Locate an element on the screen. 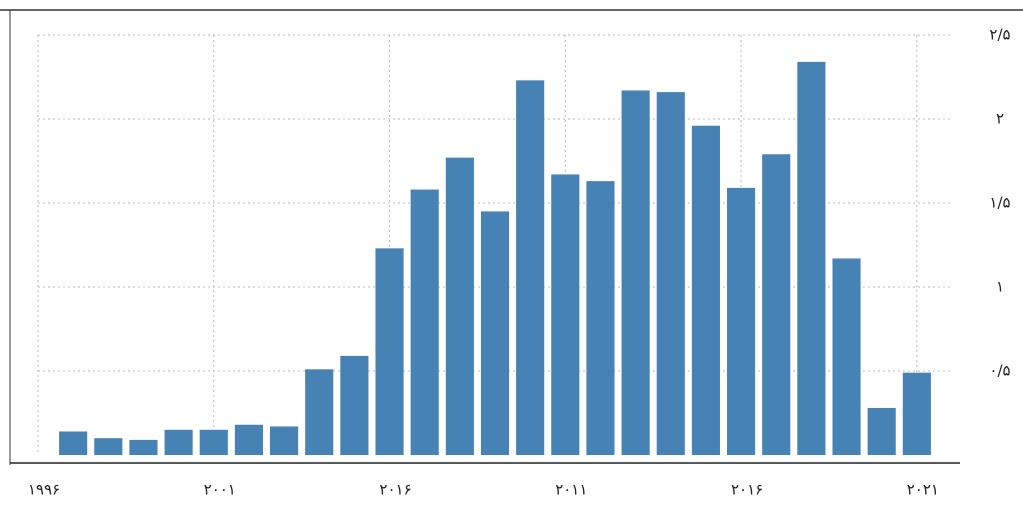  y-tick-label: ۱/۵ is located at coordinates (999, 203).